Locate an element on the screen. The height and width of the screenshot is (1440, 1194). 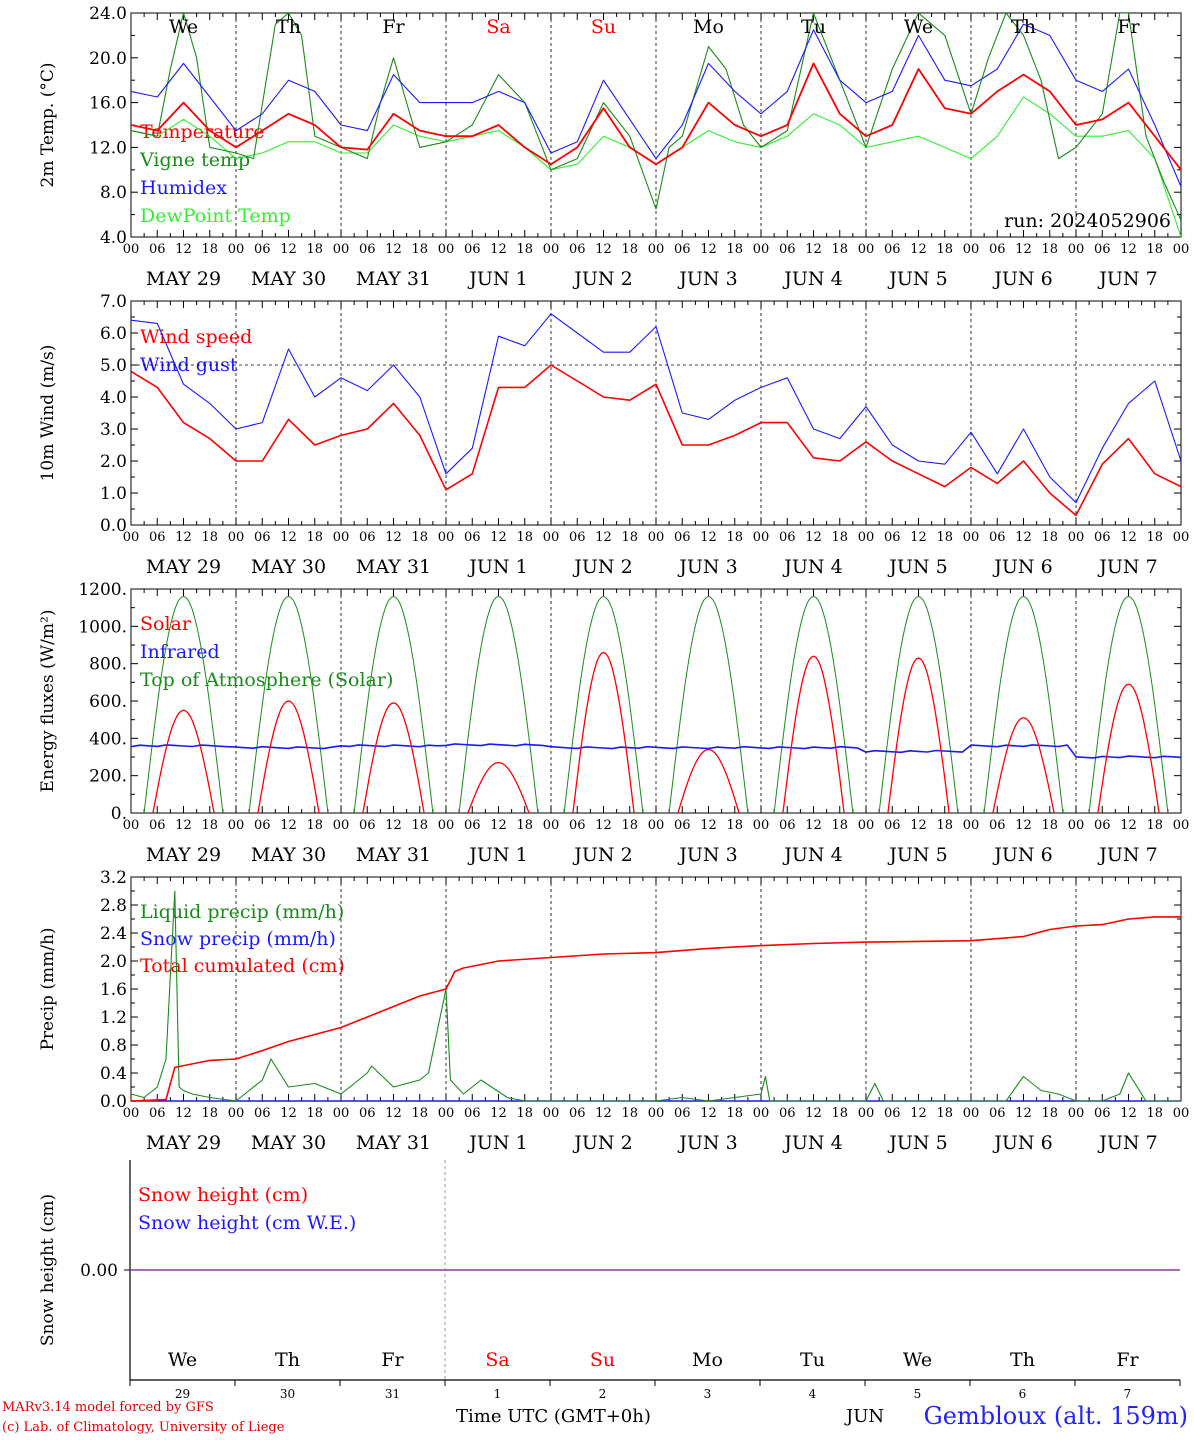
day-number: 31 is located at coordinates (392, 1394).